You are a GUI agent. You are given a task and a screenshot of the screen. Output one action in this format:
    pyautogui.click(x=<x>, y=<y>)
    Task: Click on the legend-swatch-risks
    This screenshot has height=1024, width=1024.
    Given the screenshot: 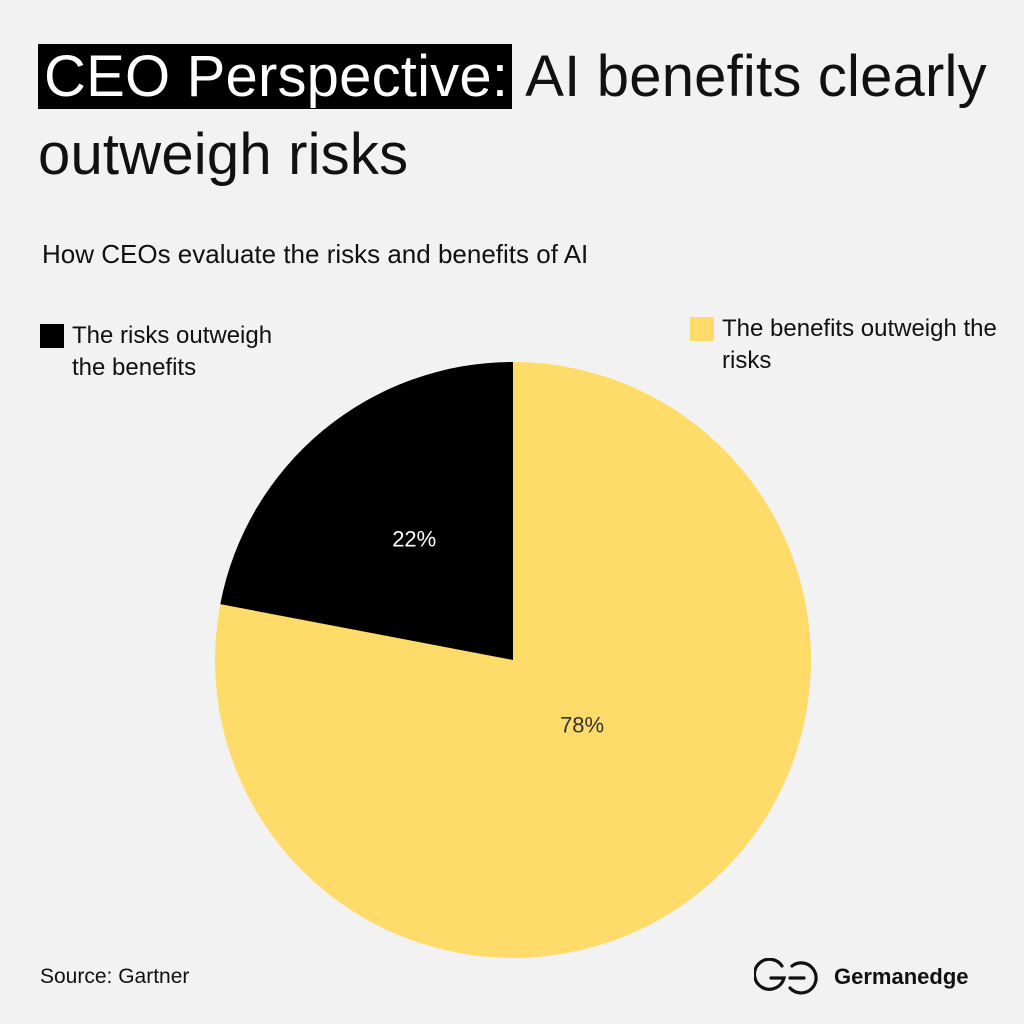 What is the action you would take?
    pyautogui.click(x=52, y=336)
    